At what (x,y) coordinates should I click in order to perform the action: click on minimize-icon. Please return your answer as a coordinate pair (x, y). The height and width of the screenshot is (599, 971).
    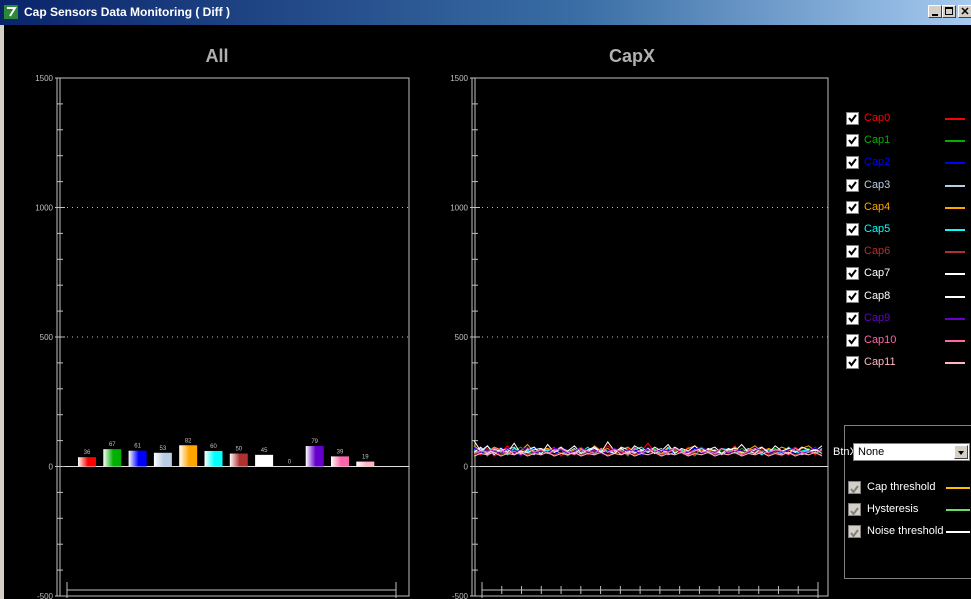
    Looking at the image, I should click on (935, 15).